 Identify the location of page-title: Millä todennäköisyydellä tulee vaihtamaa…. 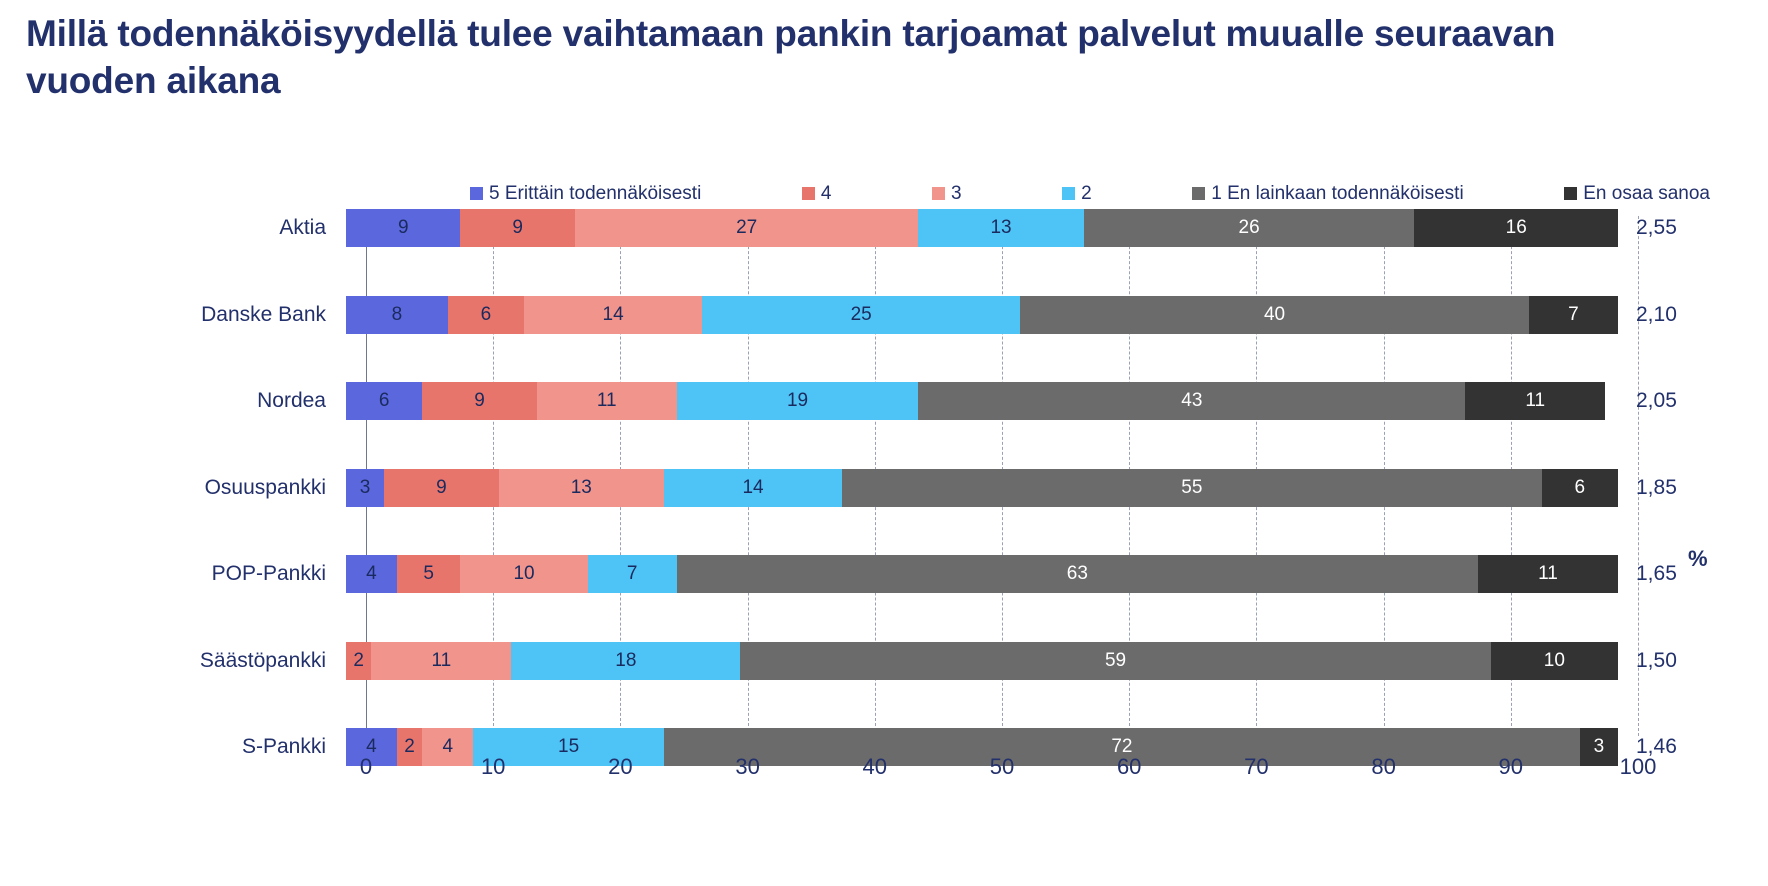
(791, 57).